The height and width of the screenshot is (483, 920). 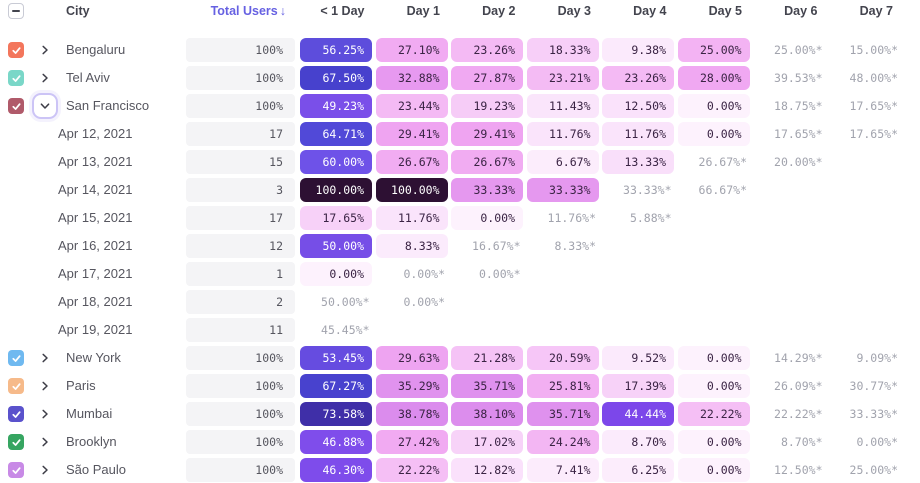 I want to click on retention-cell: 28.00%, so click(x=713, y=78).